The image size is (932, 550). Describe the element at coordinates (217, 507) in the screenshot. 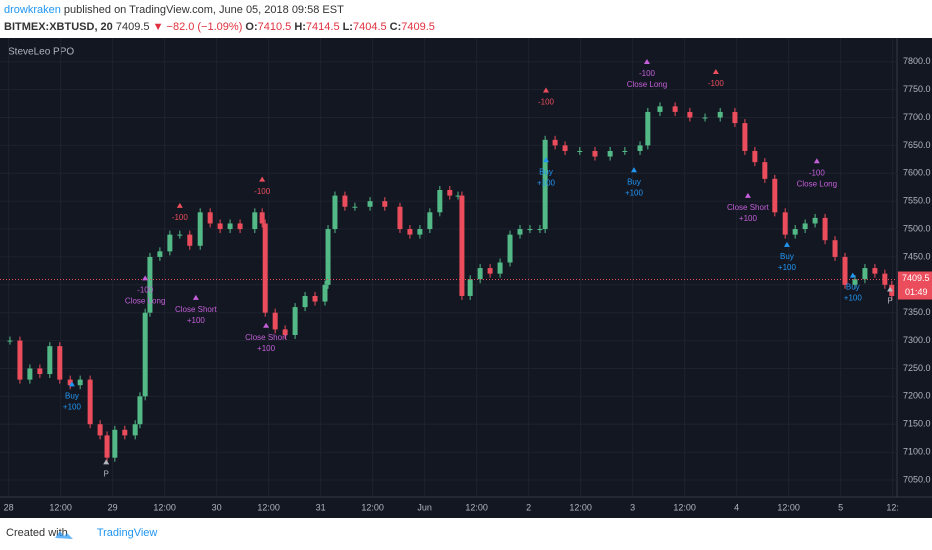

I see `x-tick-label: 30` at that location.